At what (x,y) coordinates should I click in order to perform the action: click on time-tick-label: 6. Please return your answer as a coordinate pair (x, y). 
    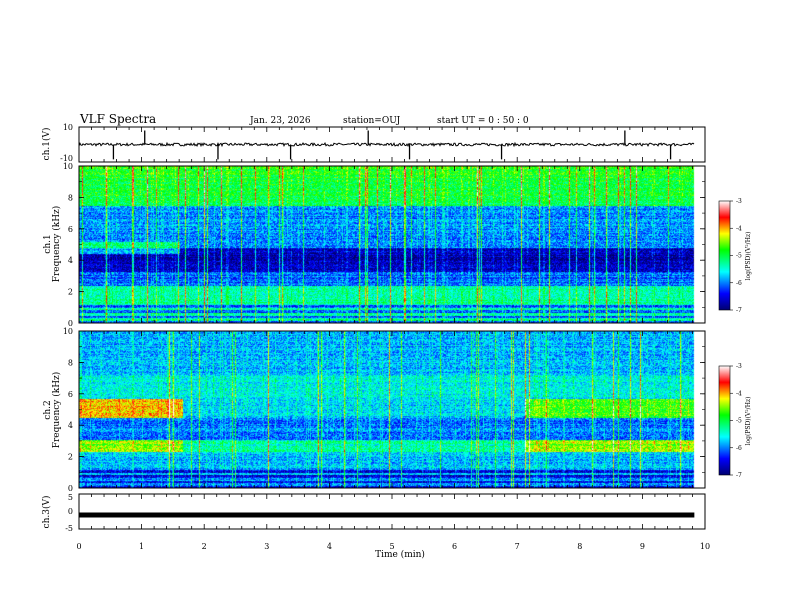
    Looking at the image, I should click on (454, 546).